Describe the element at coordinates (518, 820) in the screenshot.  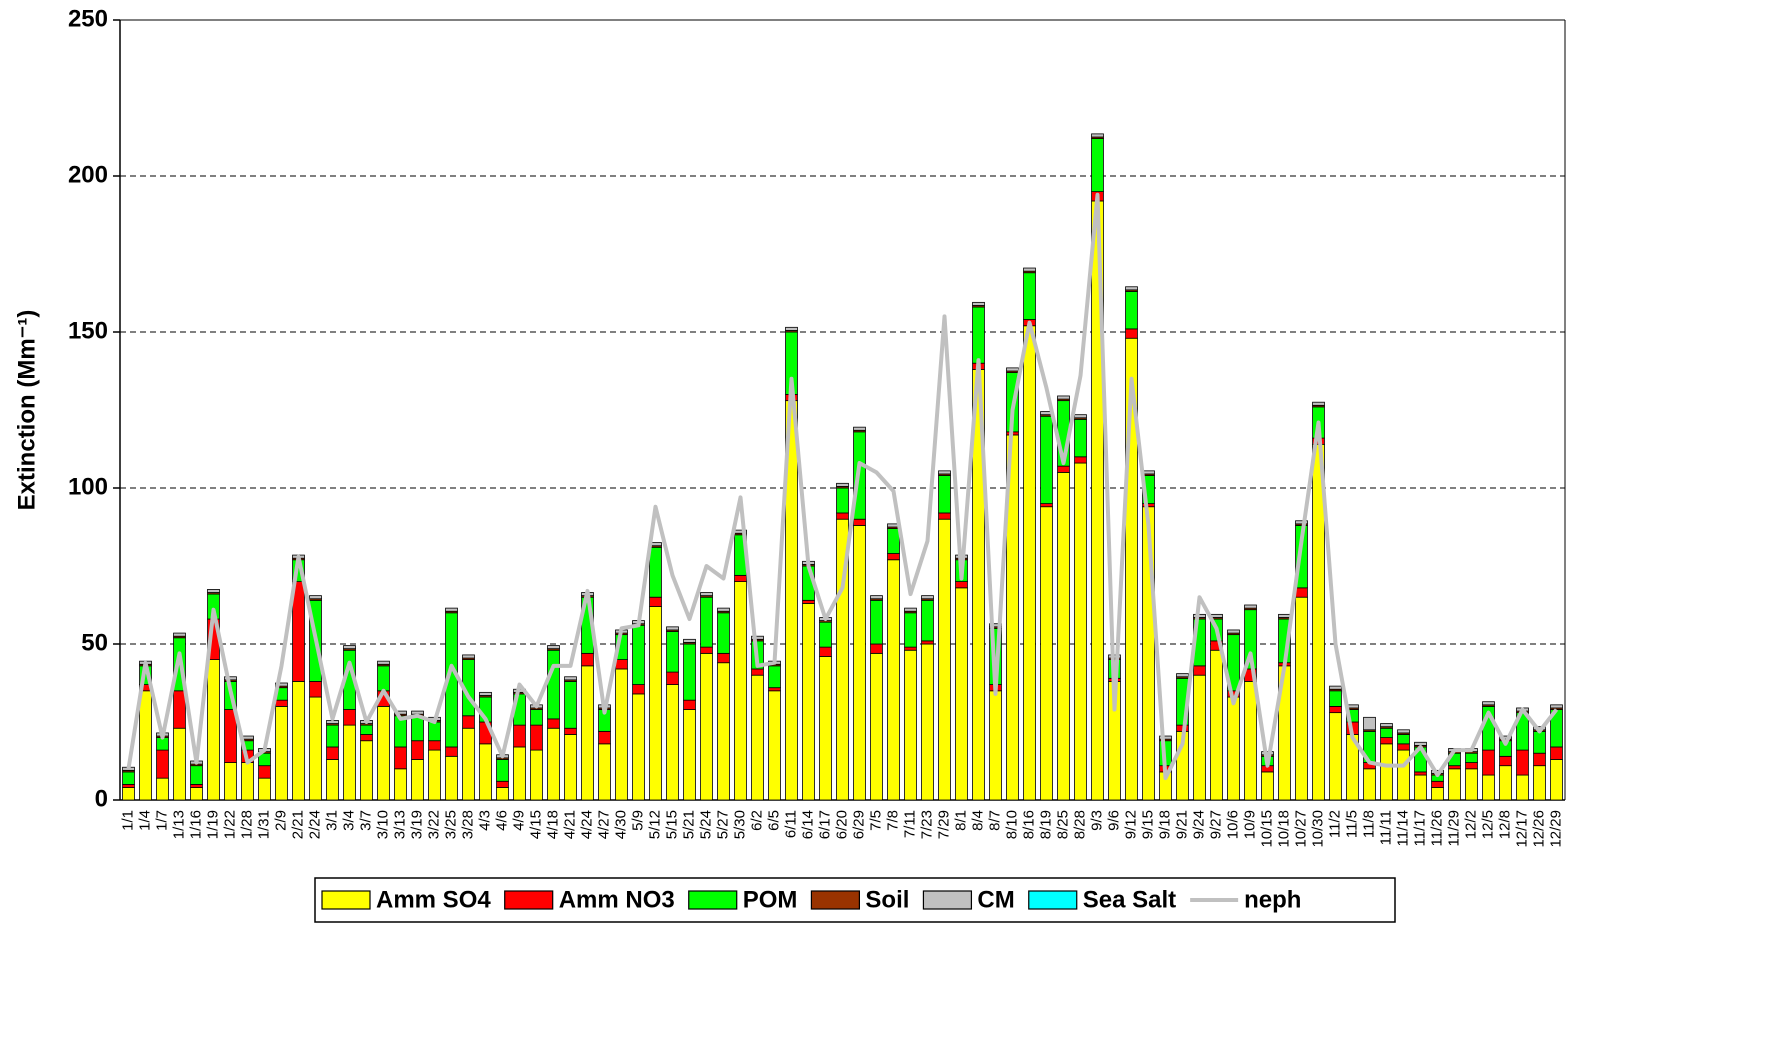
I see `x-tick-label: 4/9` at that location.